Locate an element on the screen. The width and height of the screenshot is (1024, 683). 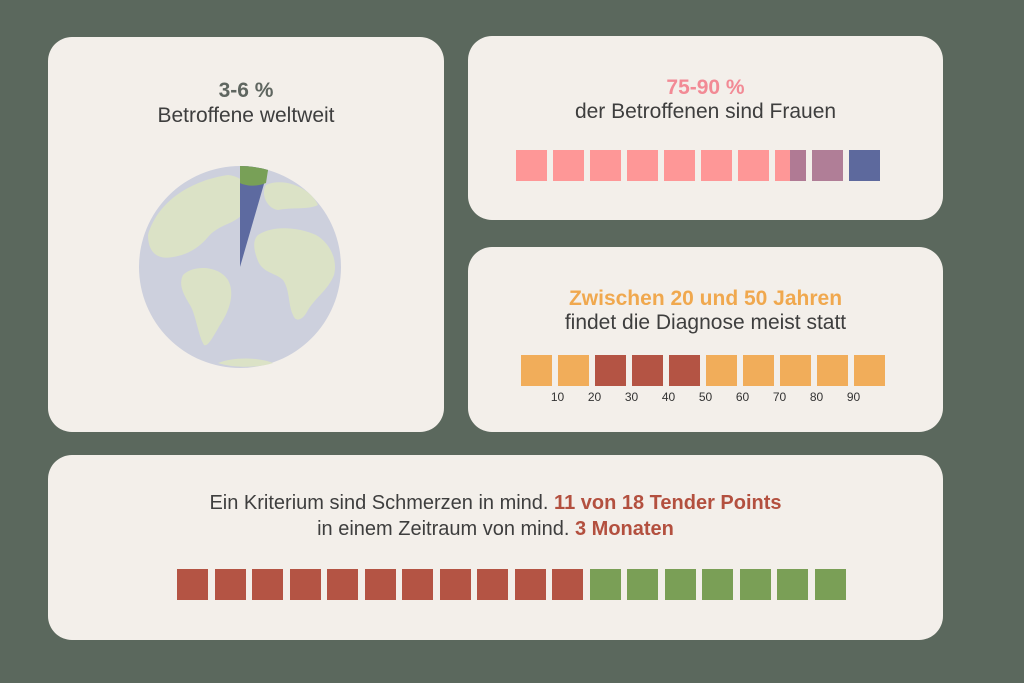
women-card: 75-90 % der Betroffenen sind Frauen is located at coordinates (705, 128).